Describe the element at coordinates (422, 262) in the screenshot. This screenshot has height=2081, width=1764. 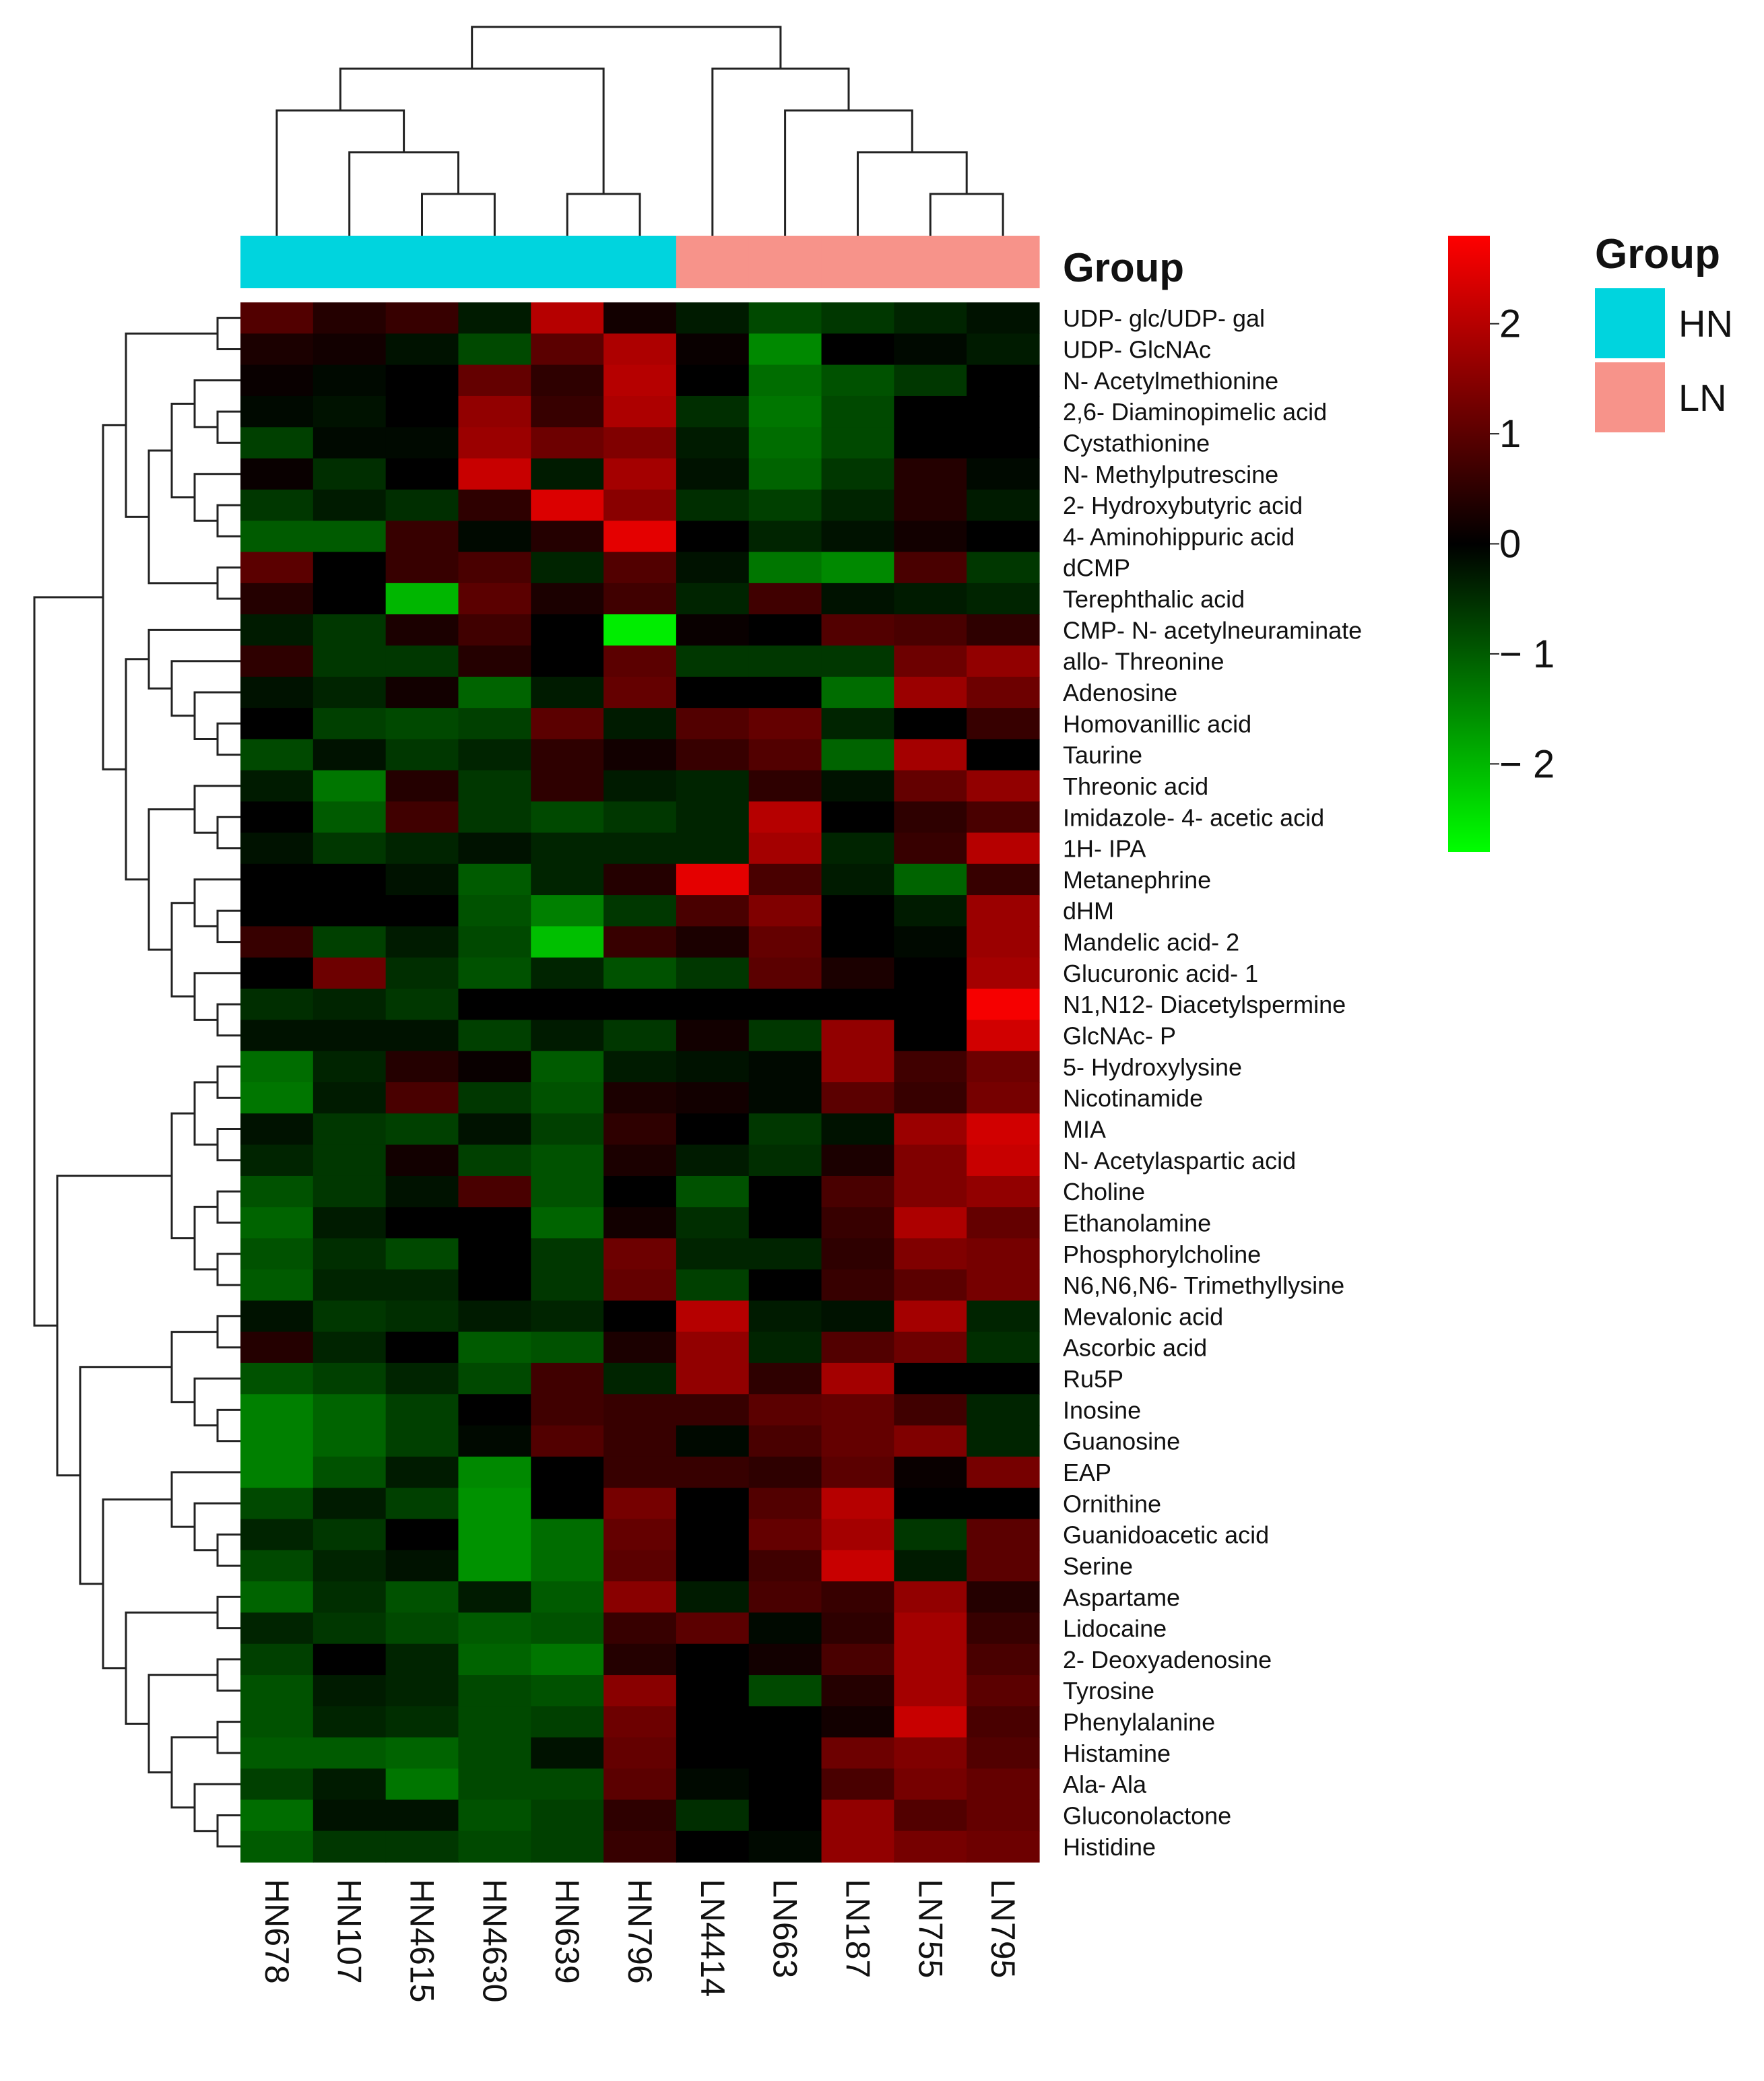
I see `group-annotation-cell` at that location.